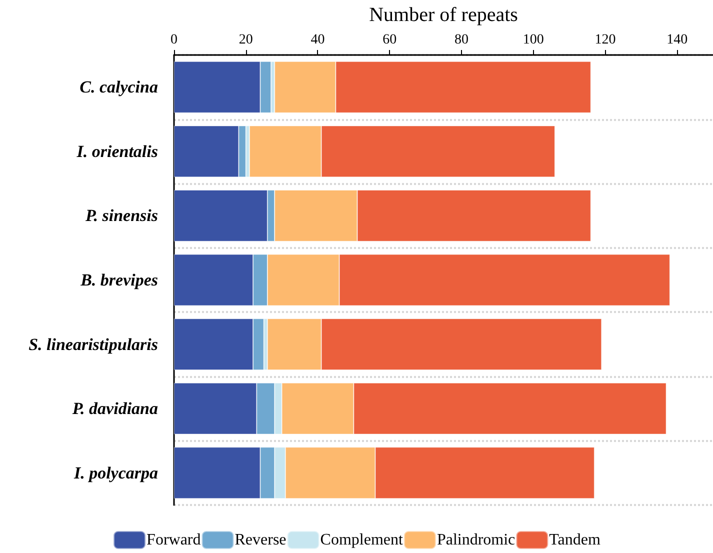  Describe the element at coordinates (533, 40) in the screenshot. I see `x-tick-label: 100` at that location.